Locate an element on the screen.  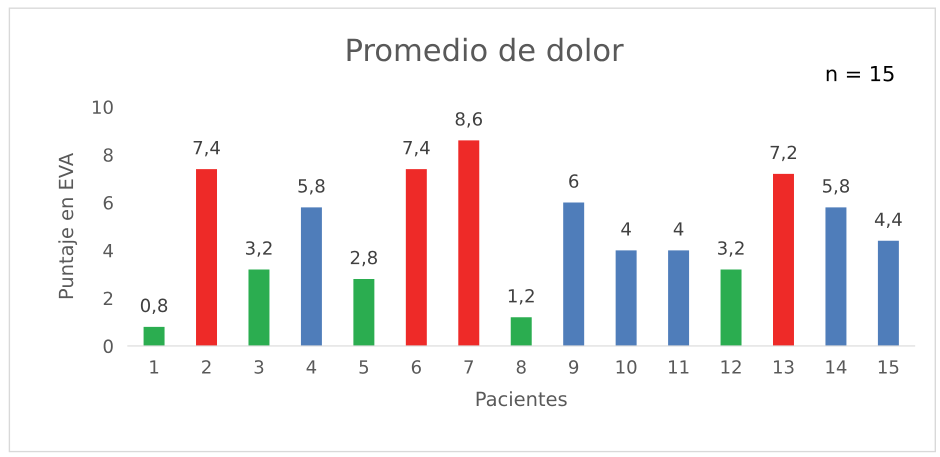
y-tick-label: 6 is located at coordinates (108, 203).